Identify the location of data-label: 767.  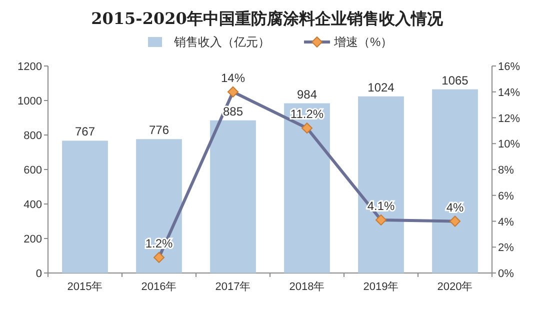
(85, 131).